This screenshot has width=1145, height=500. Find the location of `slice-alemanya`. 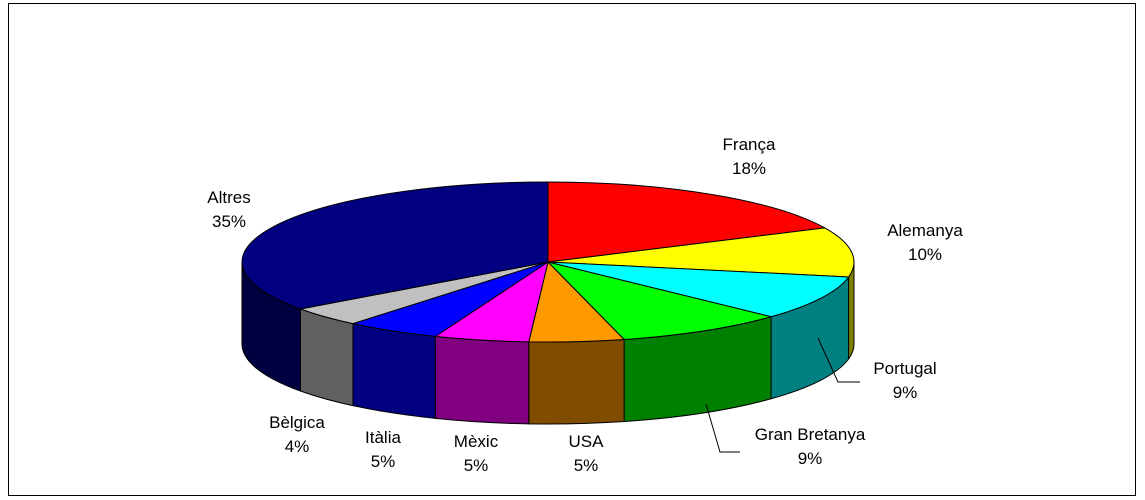

slice-alemanya is located at coordinates (701, 252).